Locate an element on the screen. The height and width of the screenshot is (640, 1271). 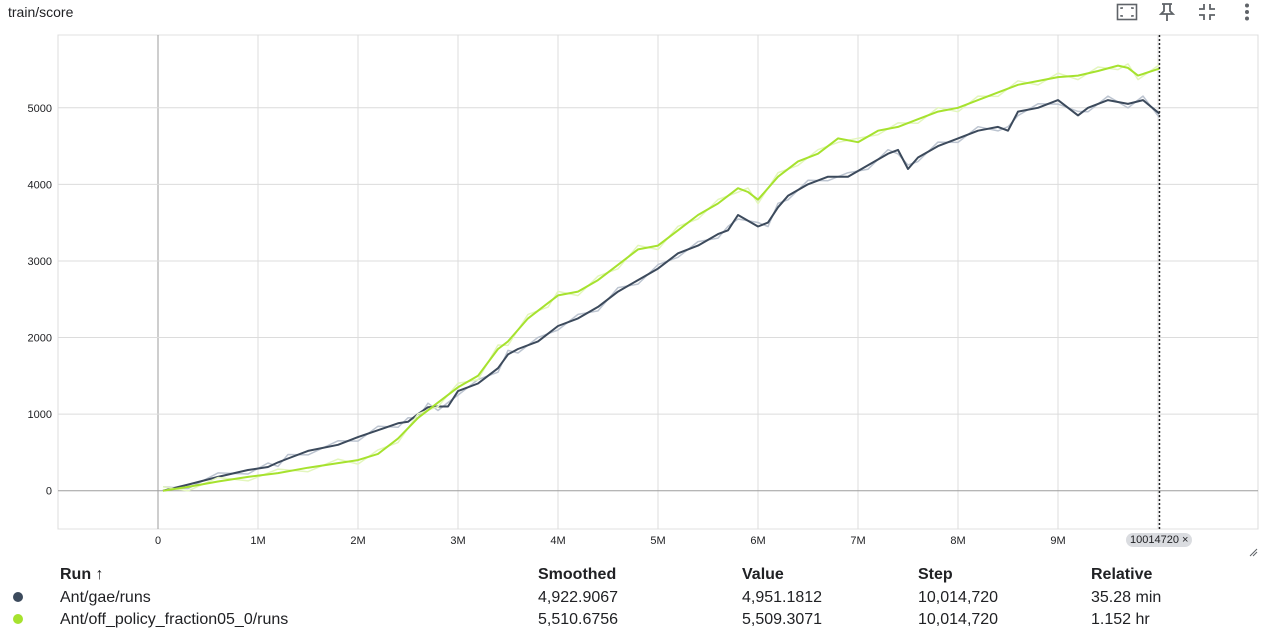
fit-screen-button is located at coordinates (1127, 12).